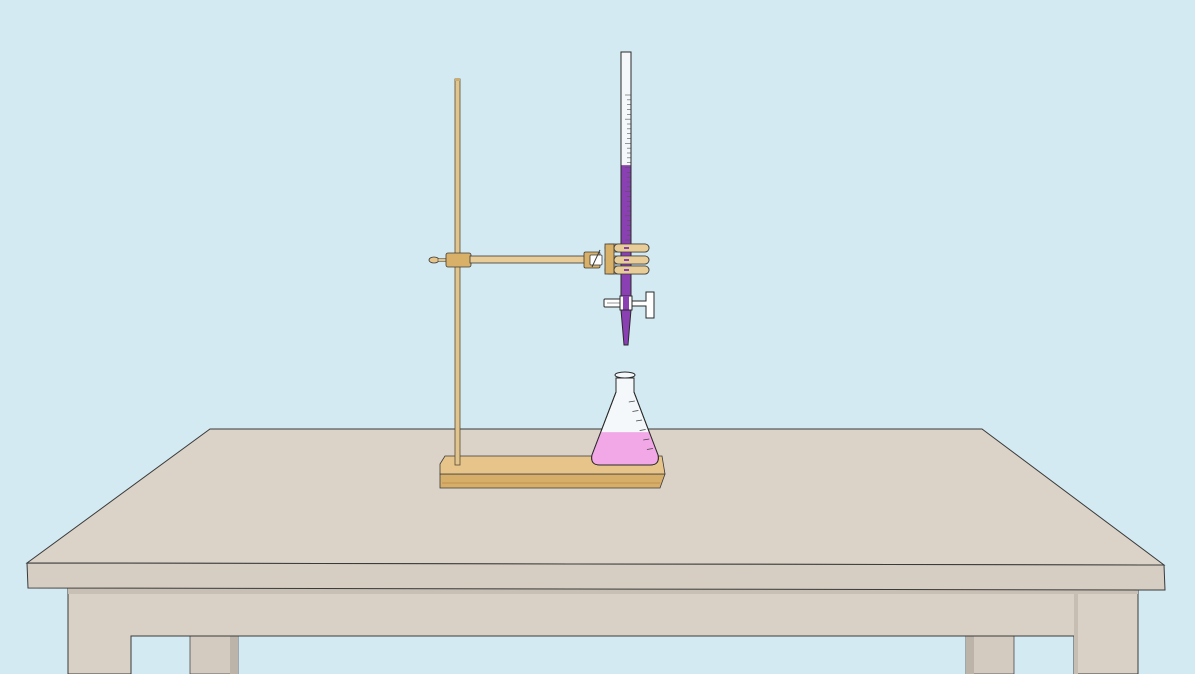 The width and height of the screenshot is (1195, 674). Describe the element at coordinates (596, 576) in the screenshot. I see `table-front-edge` at that location.